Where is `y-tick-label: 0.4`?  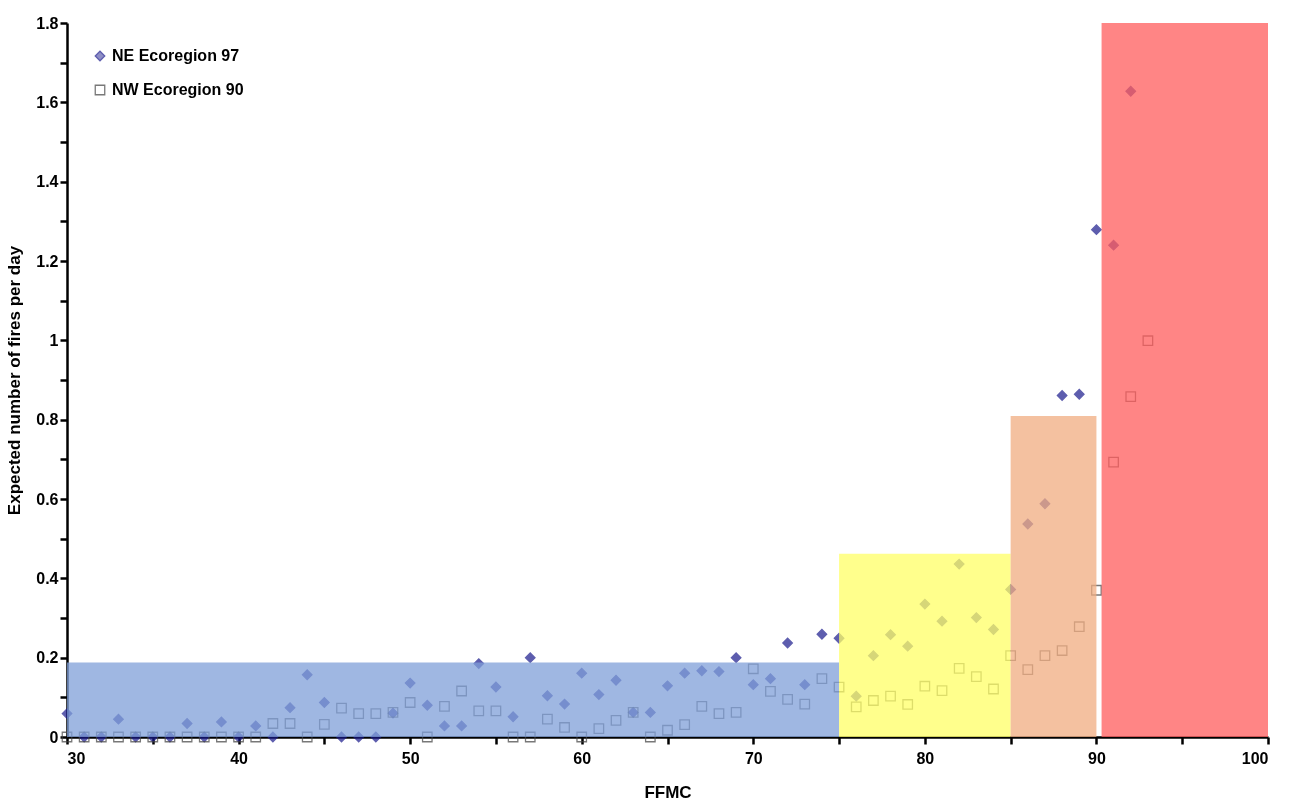 y-tick-label: 0.4 is located at coordinates (47, 578).